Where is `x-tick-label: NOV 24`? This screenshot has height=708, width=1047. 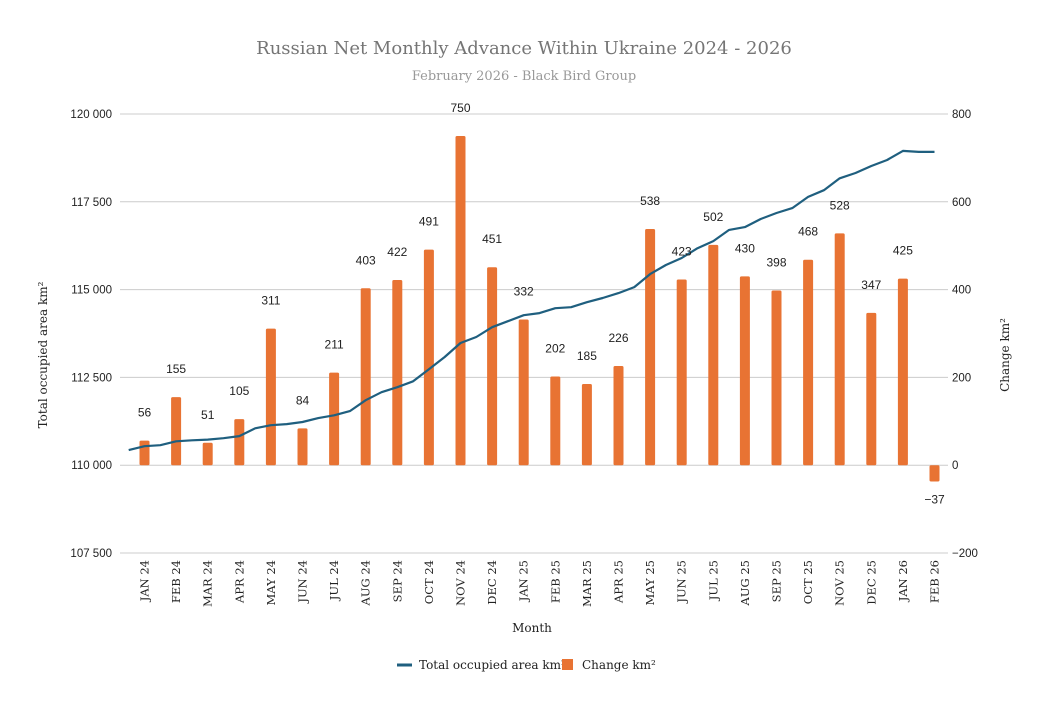
x-tick-label: NOV 24 is located at coordinates (461, 583).